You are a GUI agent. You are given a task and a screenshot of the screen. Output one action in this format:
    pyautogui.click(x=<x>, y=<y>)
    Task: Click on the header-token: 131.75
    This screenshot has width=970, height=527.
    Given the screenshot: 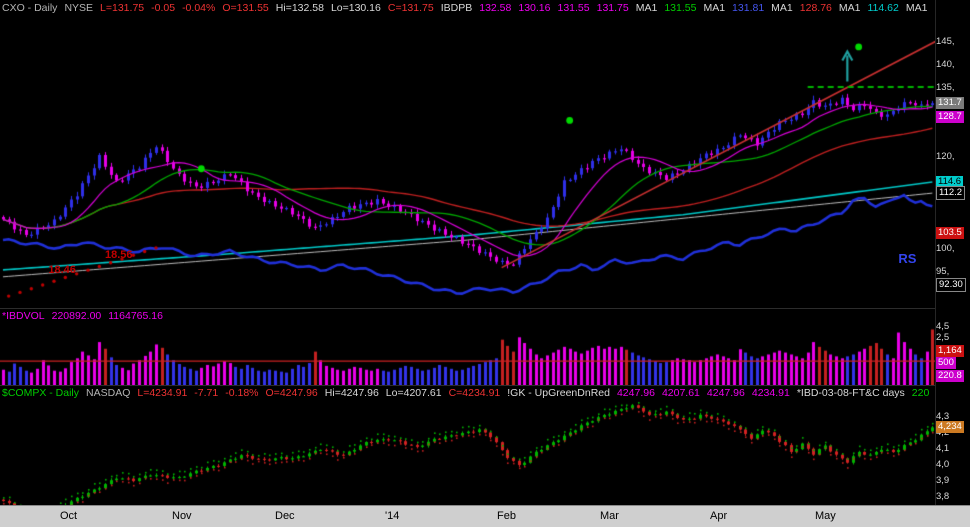 What is the action you would take?
    pyautogui.click(x=612, y=8)
    